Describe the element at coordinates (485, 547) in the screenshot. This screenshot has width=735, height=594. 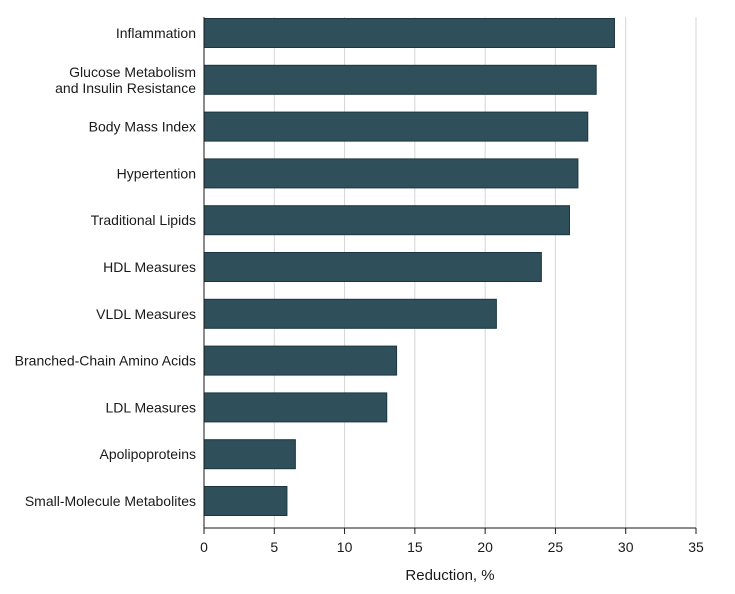
I see `x-tick-label: 20` at that location.